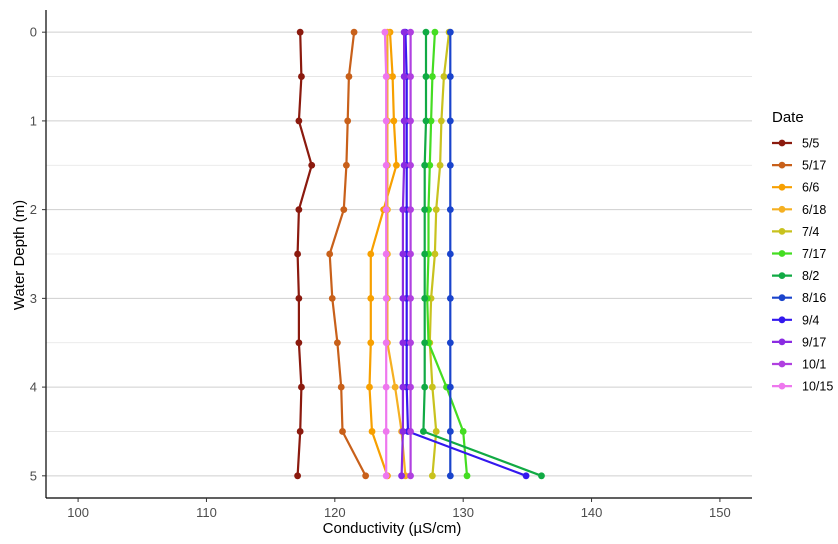  I want to click on x-tick-label: 130, so click(463, 512).